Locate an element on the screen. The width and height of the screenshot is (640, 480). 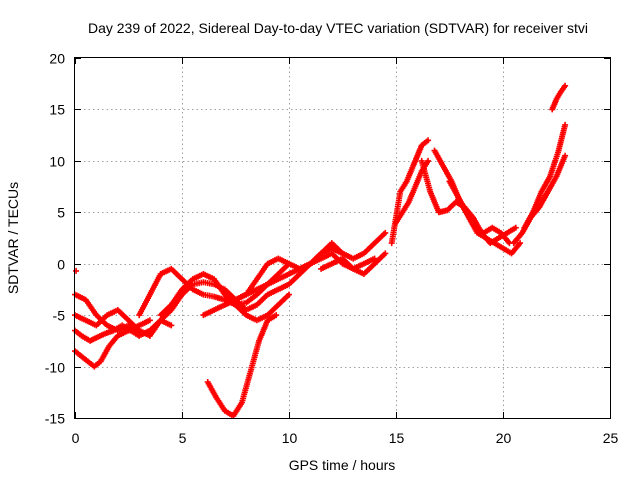
y-tick-label: 0 is located at coordinates (61, 265).